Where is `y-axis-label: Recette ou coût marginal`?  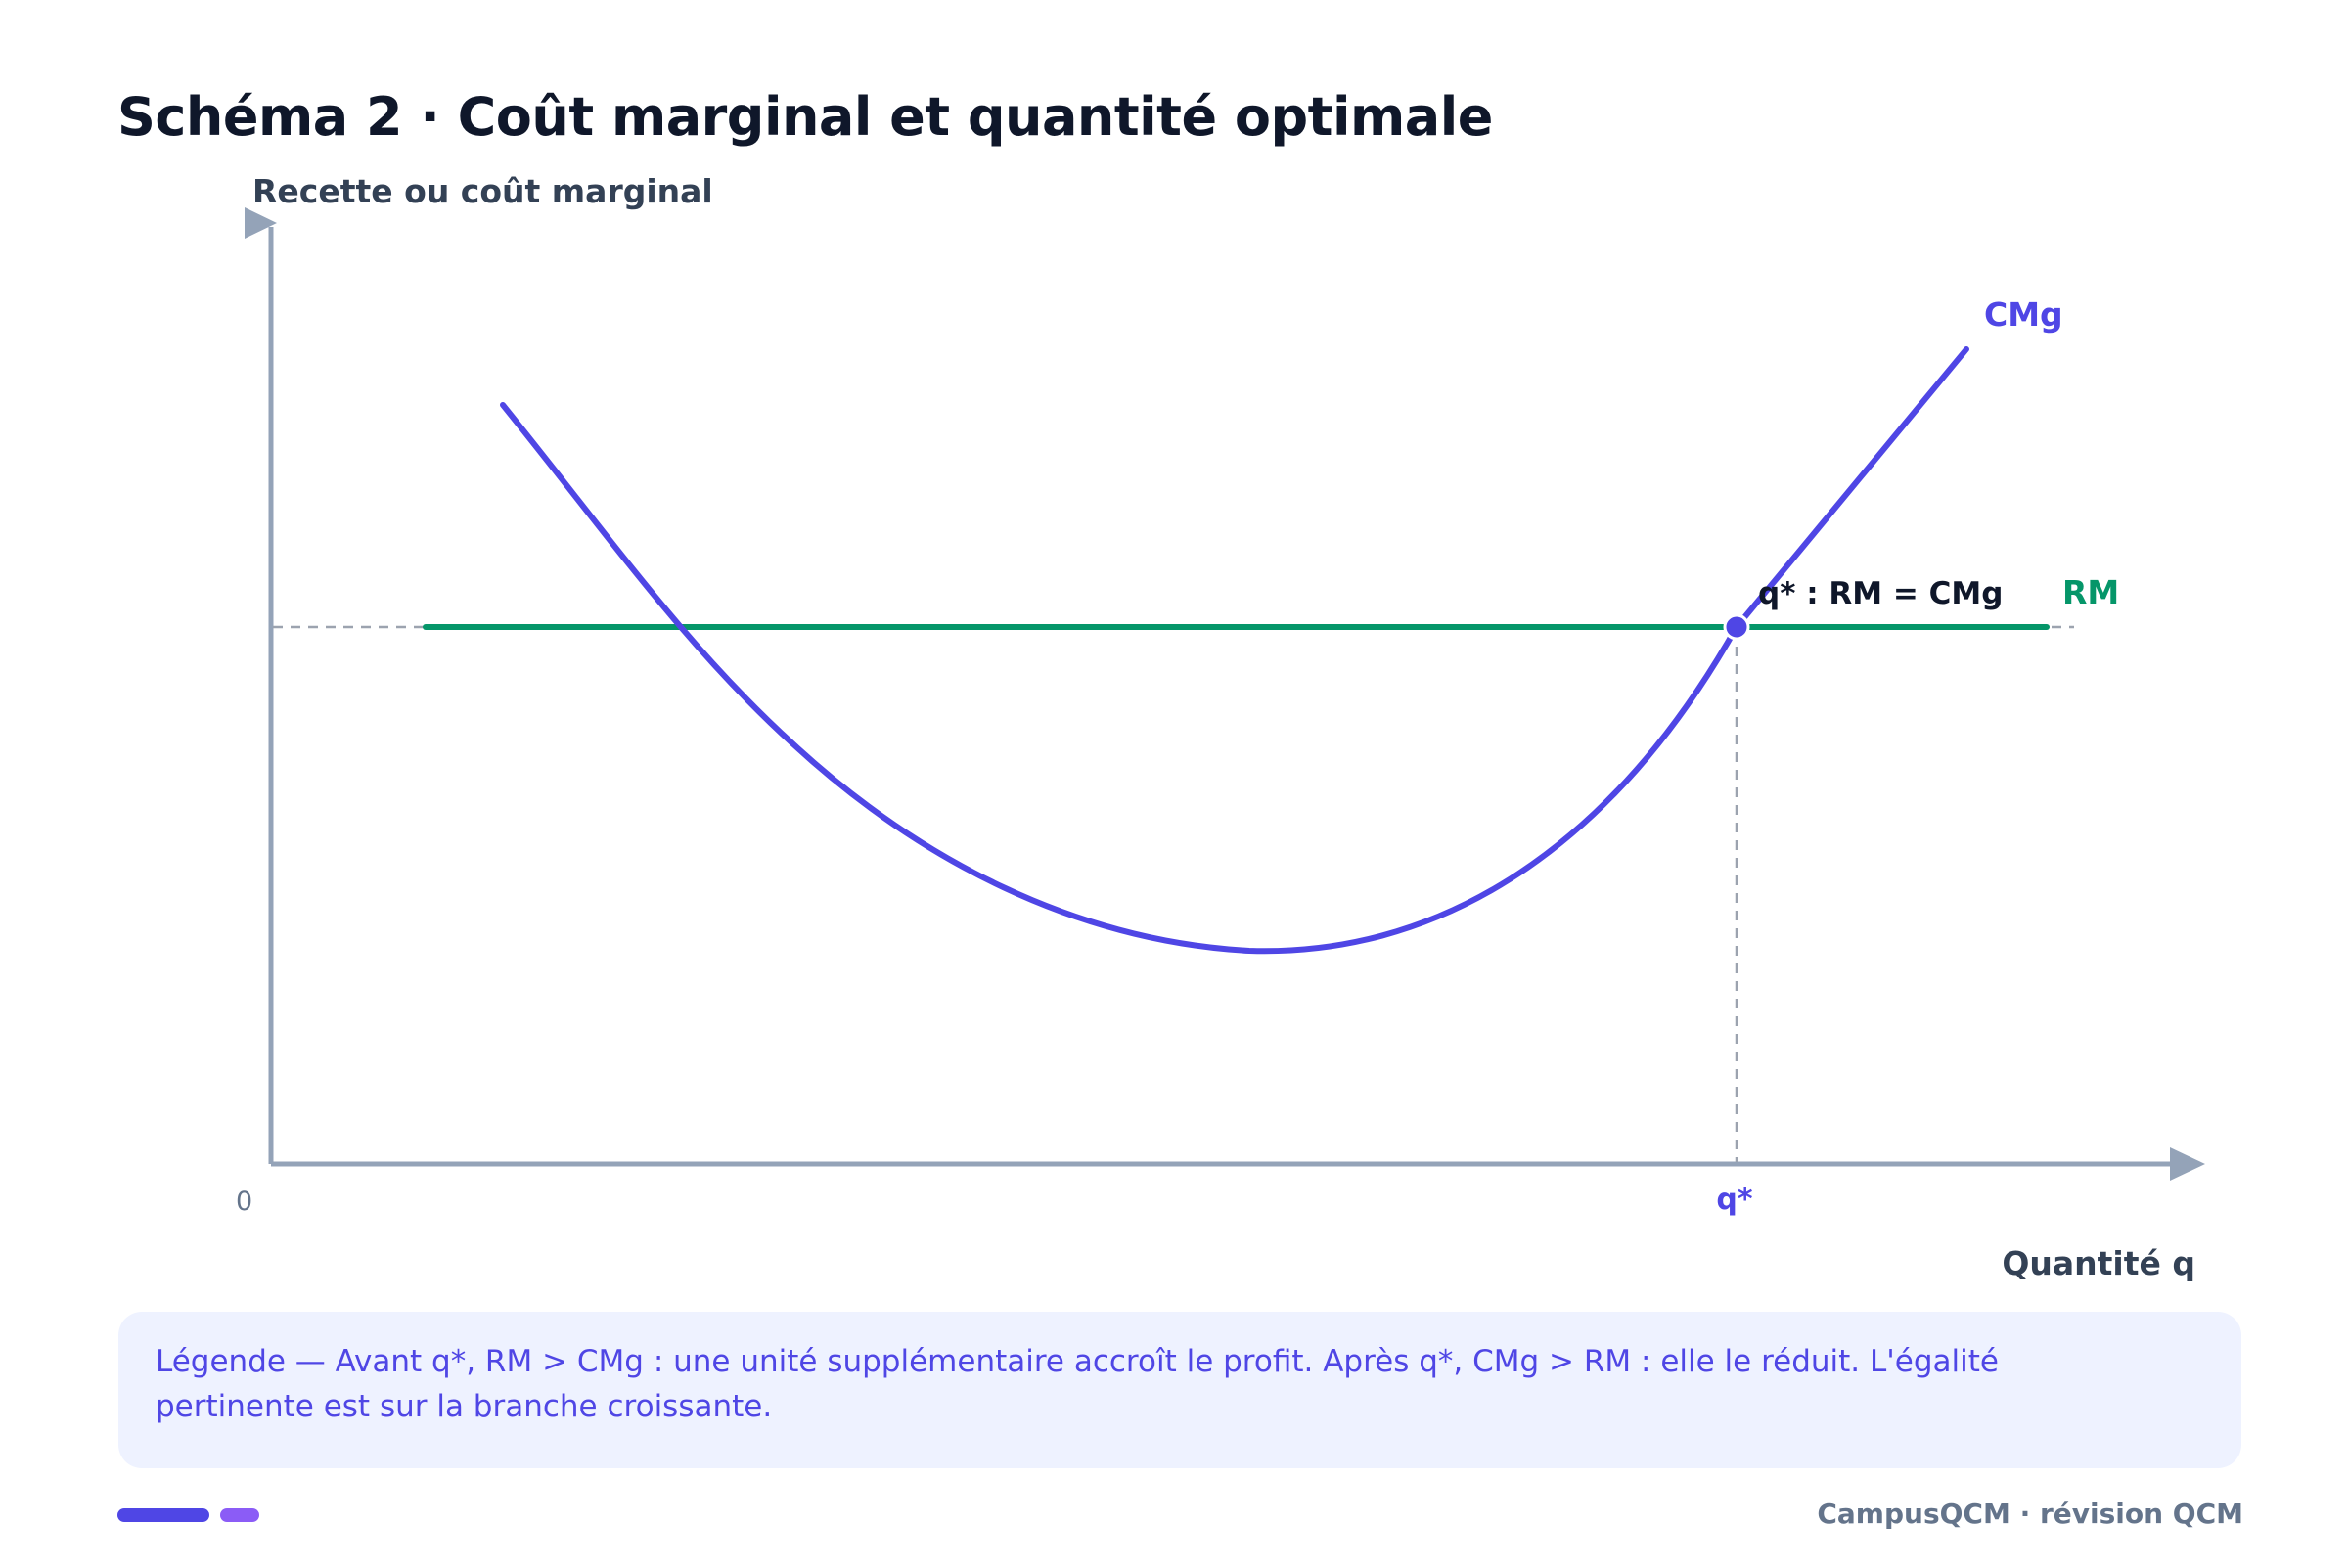 y-axis-label: Recette ou coût marginal is located at coordinates (482, 191).